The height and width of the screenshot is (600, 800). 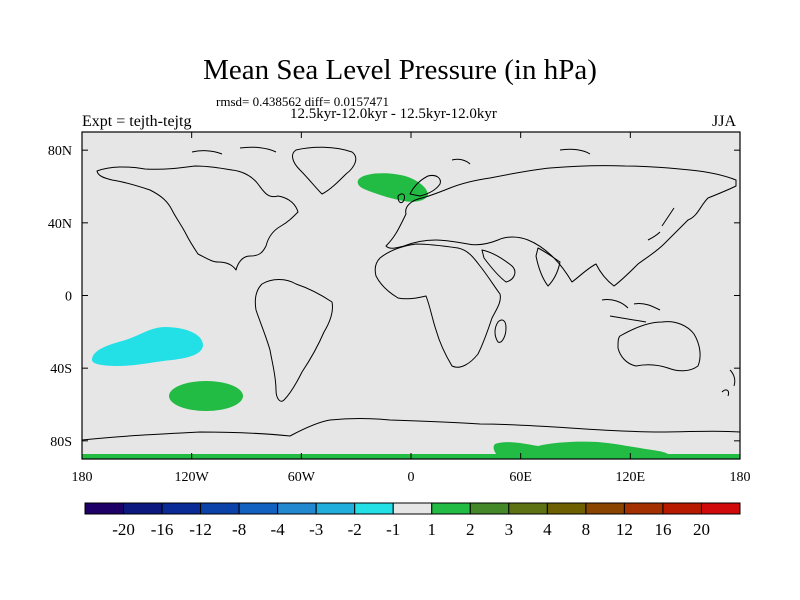 What do you see at coordinates (631, 477) in the screenshot?
I see `lon-tick-label: 120E` at bounding box center [631, 477].